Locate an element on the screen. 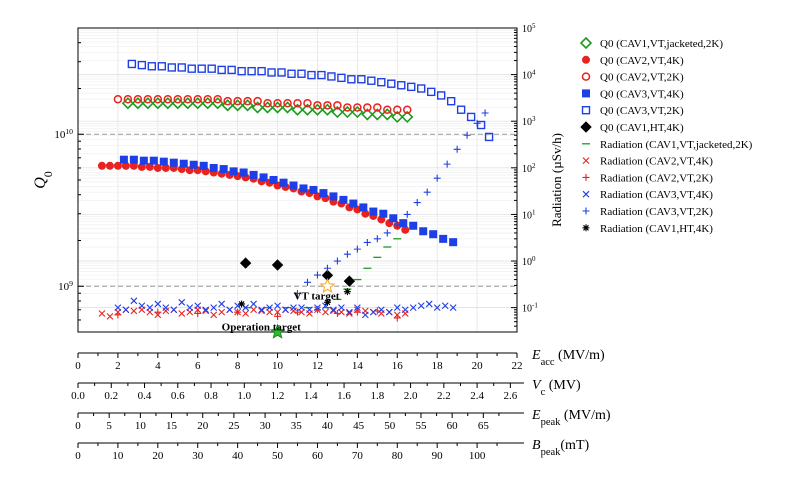 The image size is (800, 480). x-axis-tick-label: 14 is located at coordinates (358, 366).